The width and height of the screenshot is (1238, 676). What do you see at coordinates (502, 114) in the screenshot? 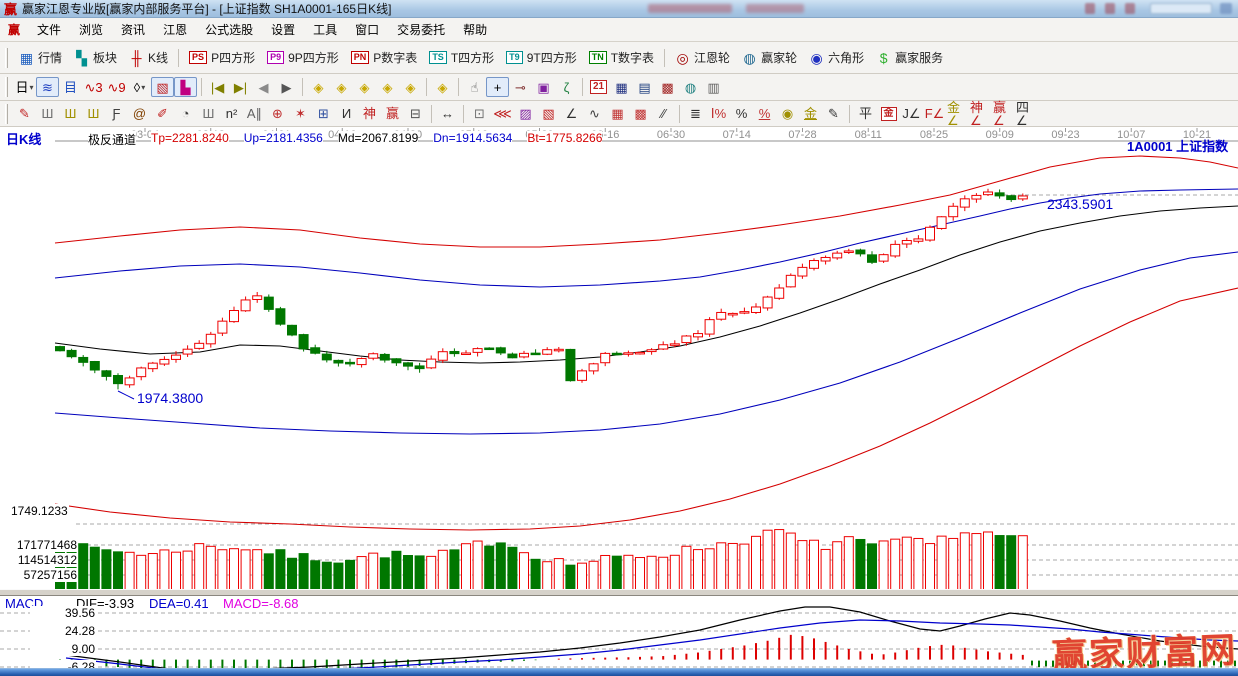
I see `gann-fan-tool: ⋘` at bounding box center [502, 114].